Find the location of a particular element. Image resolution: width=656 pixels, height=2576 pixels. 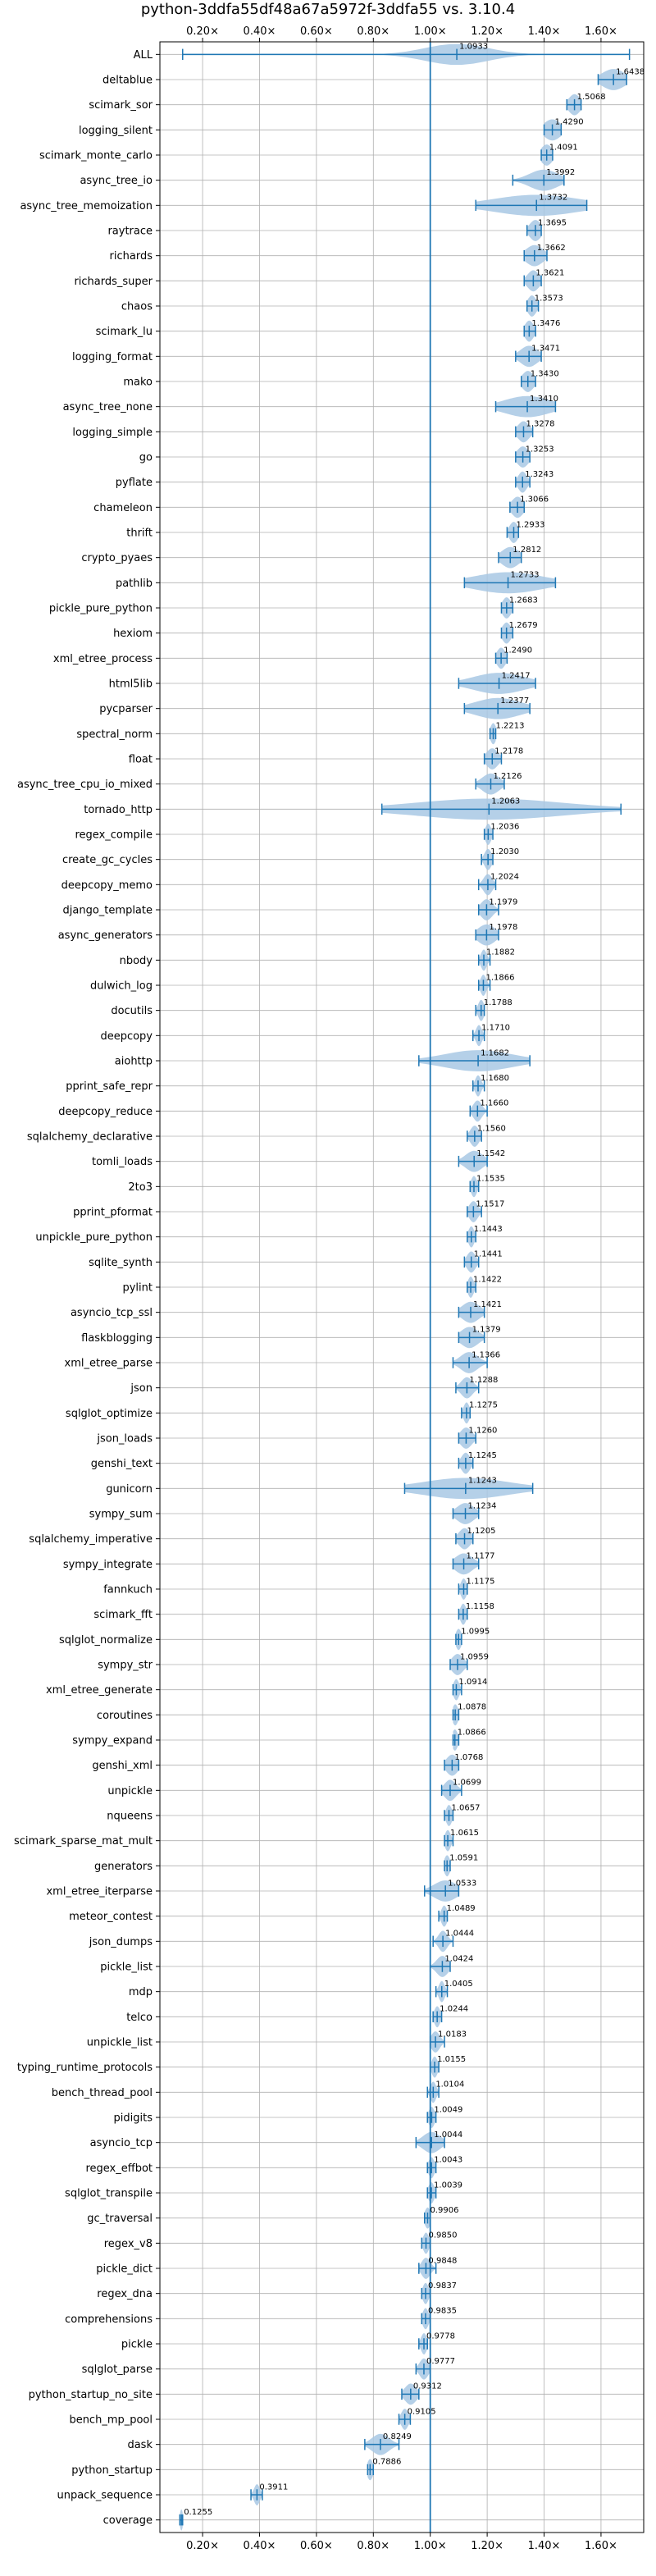

value-label-go: 1.3253 is located at coordinates (540, 450).